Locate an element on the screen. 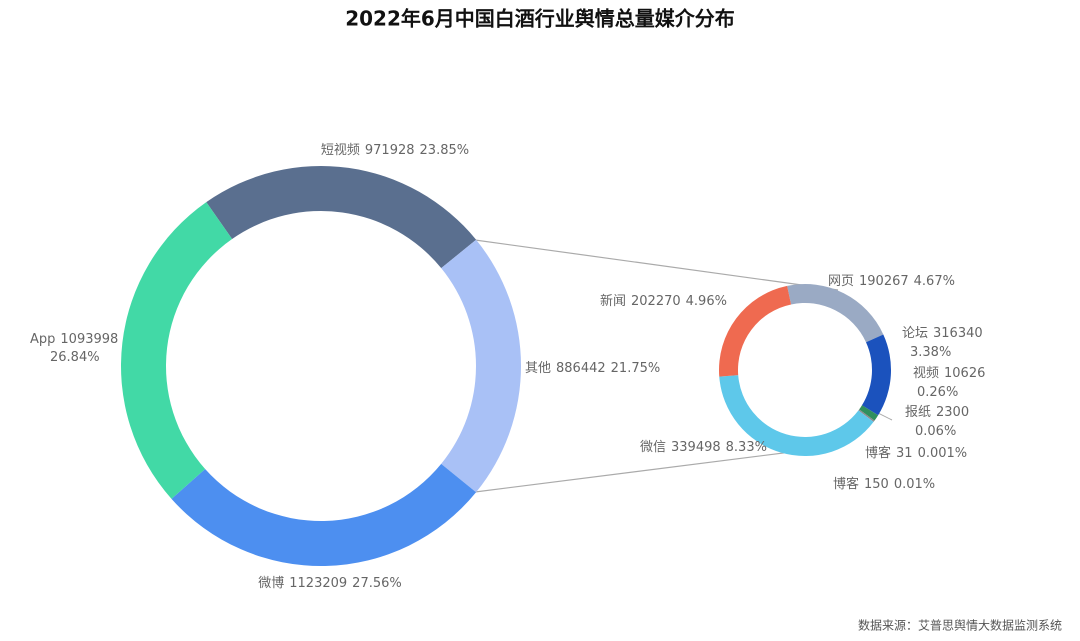 This screenshot has width=1080, height=641. chart-title: 2022年6月中国白酒行业舆情总量媒介分布 is located at coordinates (540, 19).